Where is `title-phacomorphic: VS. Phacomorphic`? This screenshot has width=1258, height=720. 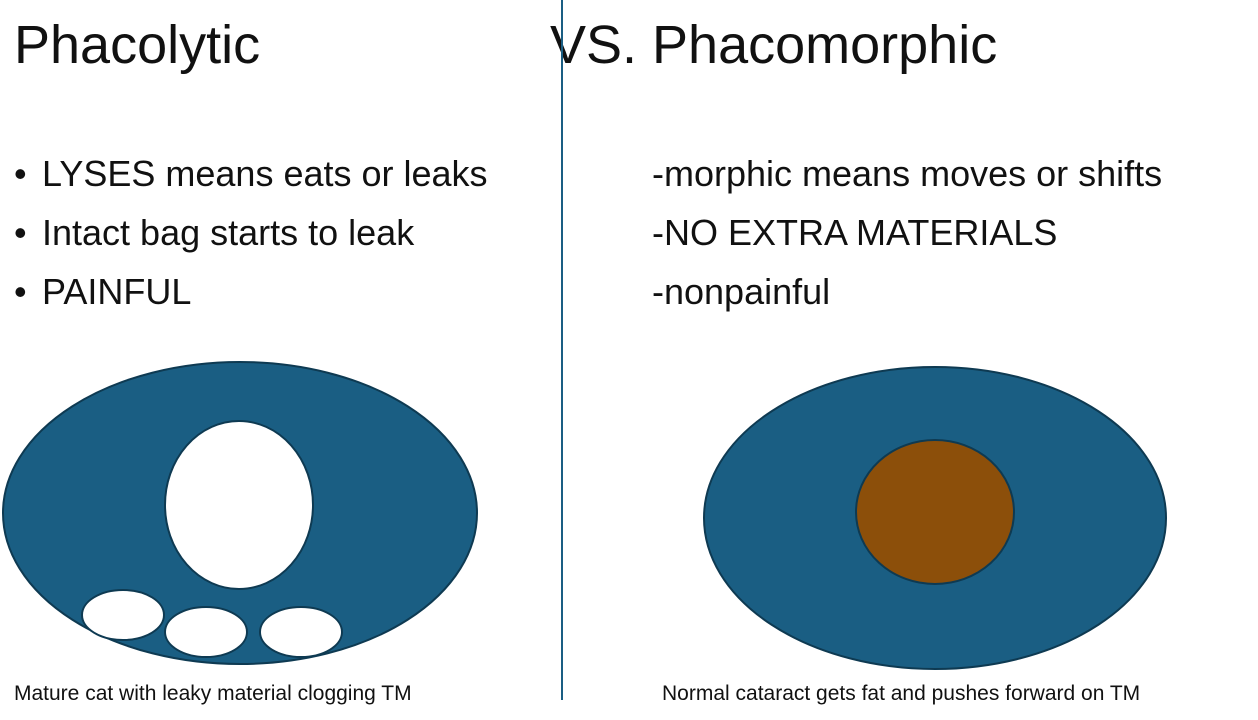 title-phacomorphic: VS. Phacomorphic is located at coordinates (774, 45).